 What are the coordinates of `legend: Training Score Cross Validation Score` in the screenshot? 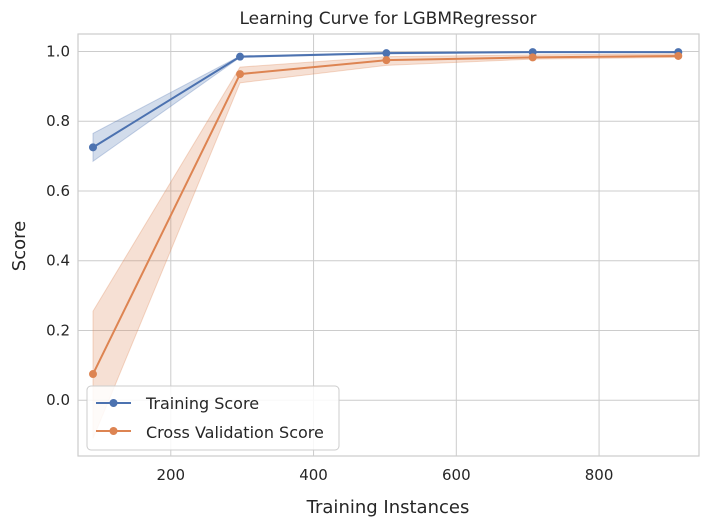 It's located at (213, 418).